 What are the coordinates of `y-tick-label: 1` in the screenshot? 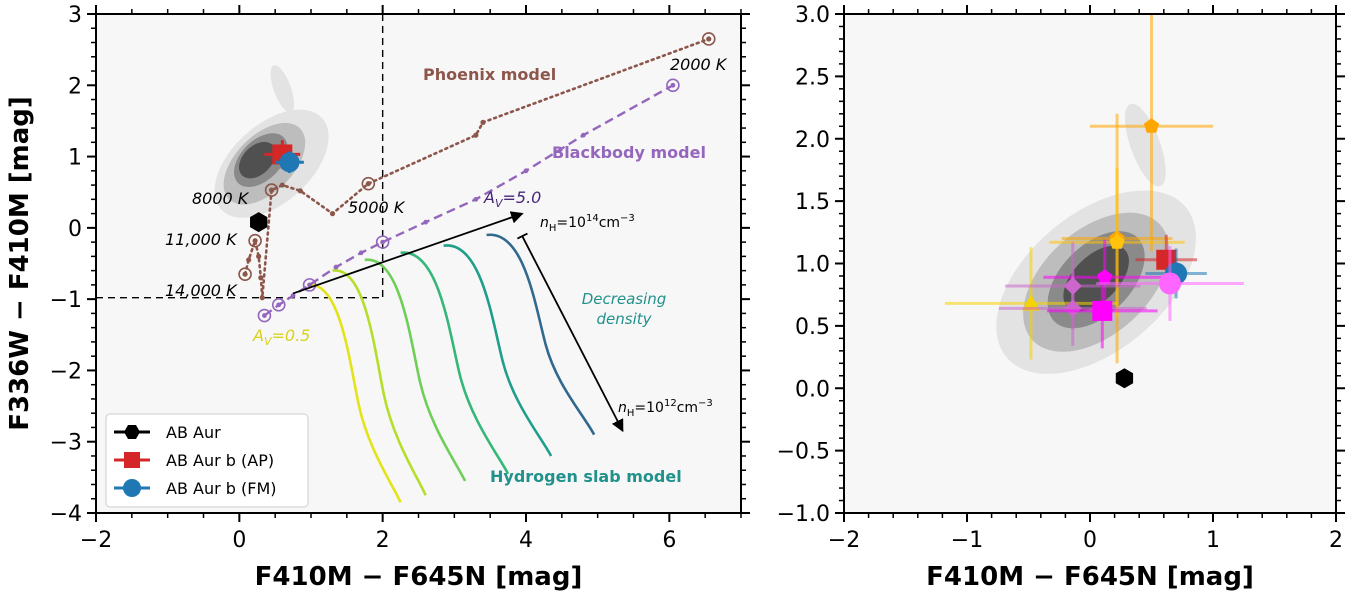 It's located at (75, 158).